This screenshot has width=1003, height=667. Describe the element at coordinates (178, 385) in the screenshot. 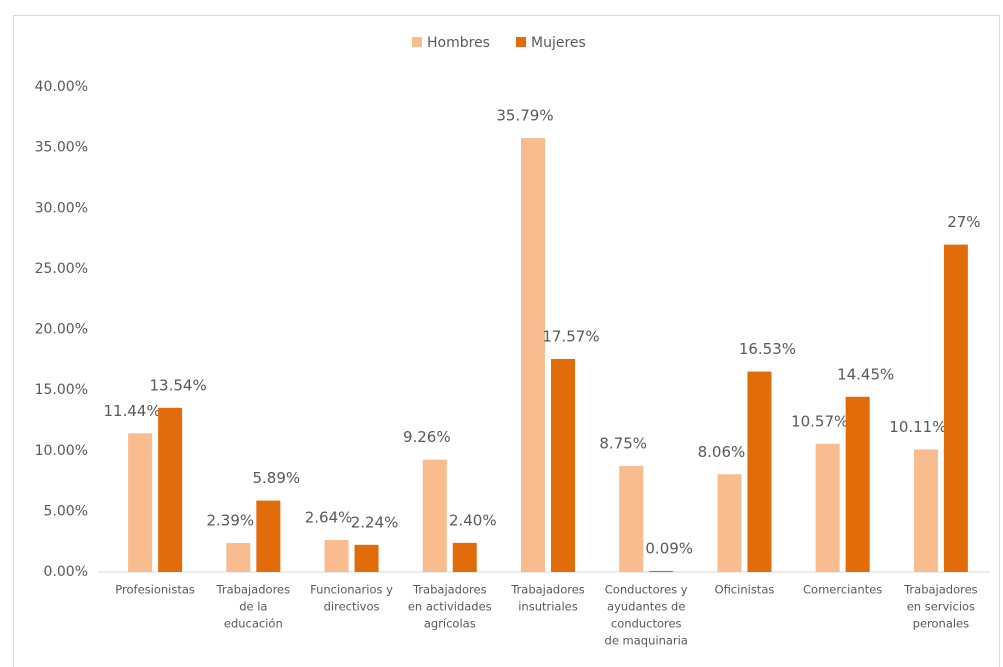

I see `value-label: 13.54%` at that location.